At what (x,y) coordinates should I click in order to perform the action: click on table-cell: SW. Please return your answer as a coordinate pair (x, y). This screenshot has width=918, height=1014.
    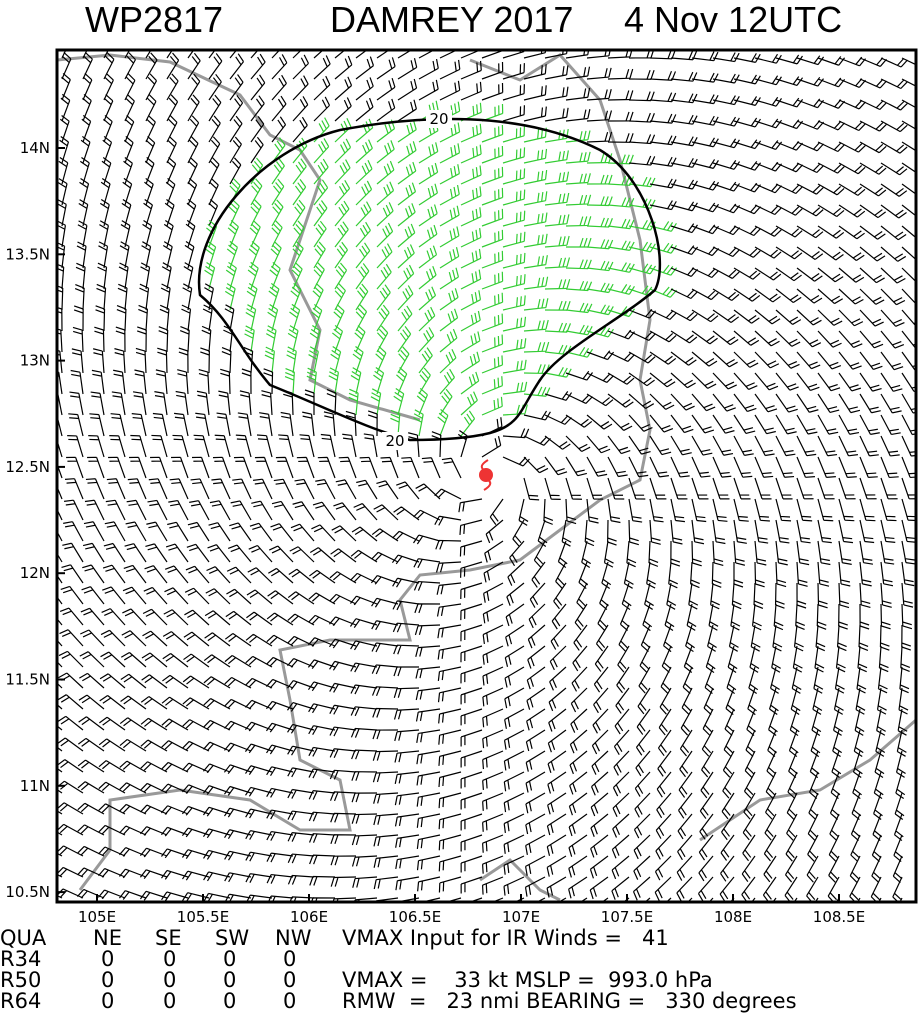
    Looking at the image, I should click on (232, 938).